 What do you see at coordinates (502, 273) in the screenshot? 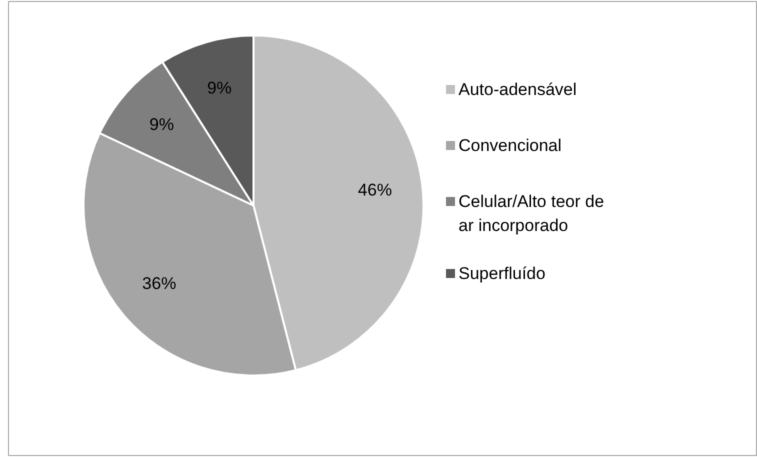
I see `legend-label: Superfluído` at bounding box center [502, 273].